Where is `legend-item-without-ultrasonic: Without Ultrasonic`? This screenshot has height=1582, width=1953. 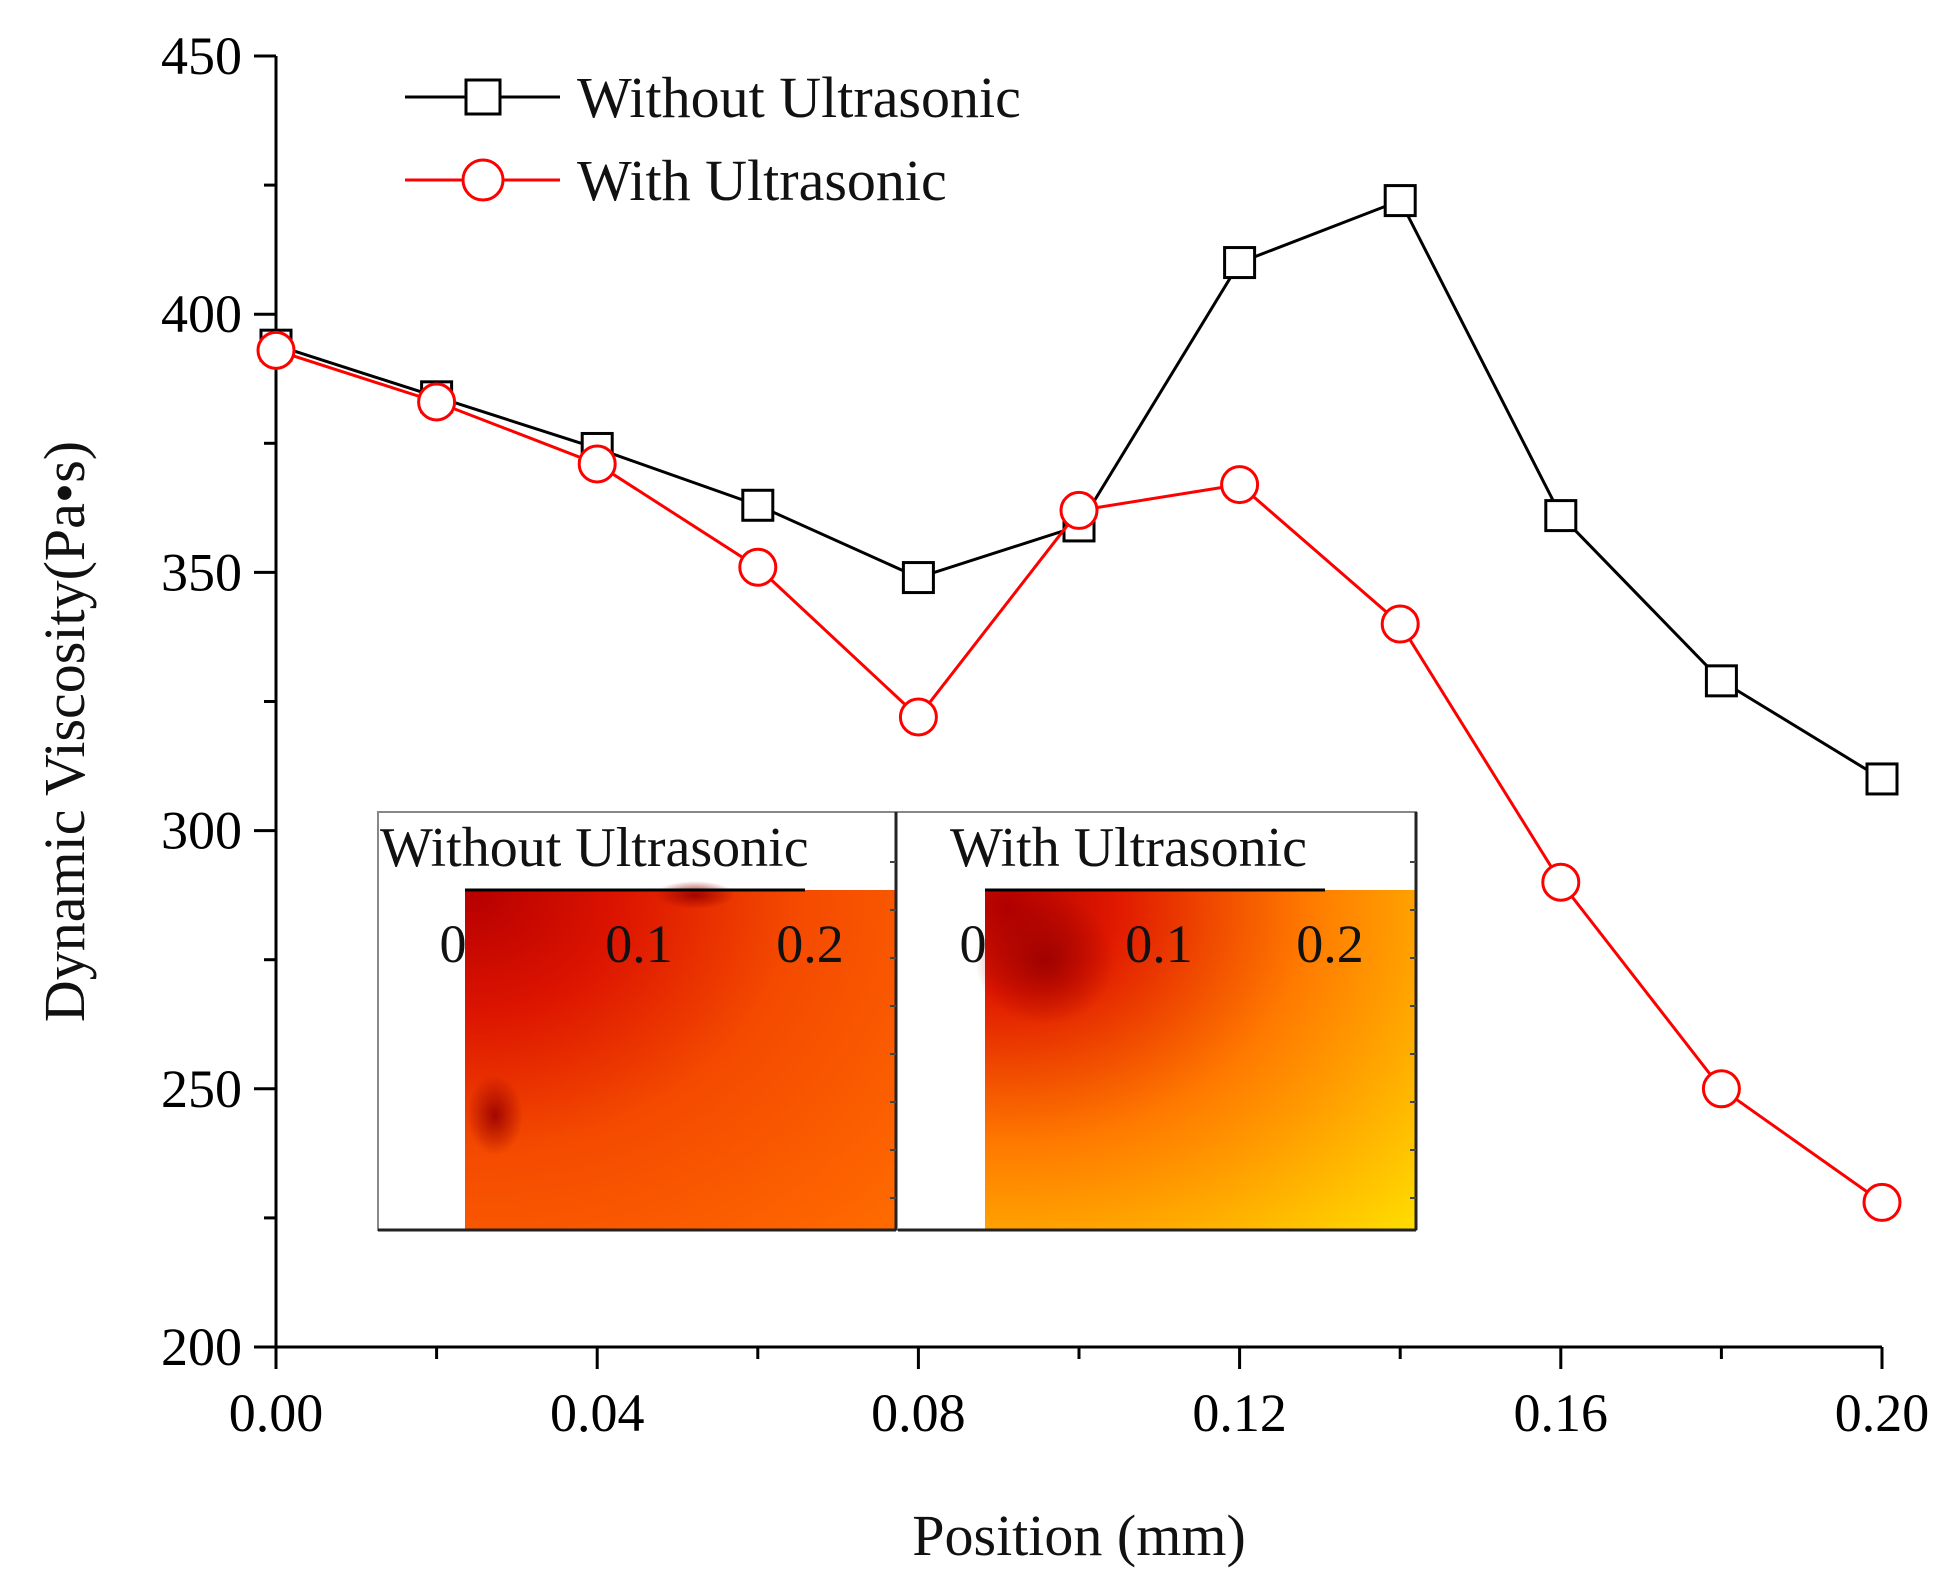 legend-item-without-ultrasonic: Without Ultrasonic is located at coordinates (713, 97).